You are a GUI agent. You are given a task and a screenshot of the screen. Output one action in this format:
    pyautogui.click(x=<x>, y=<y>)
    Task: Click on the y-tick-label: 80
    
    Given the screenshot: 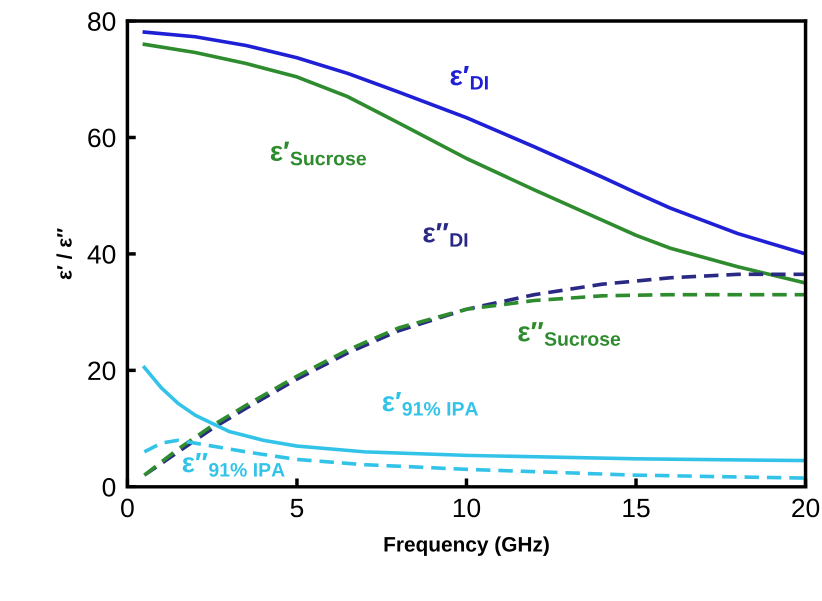 What is the action you would take?
    pyautogui.click(x=102, y=21)
    